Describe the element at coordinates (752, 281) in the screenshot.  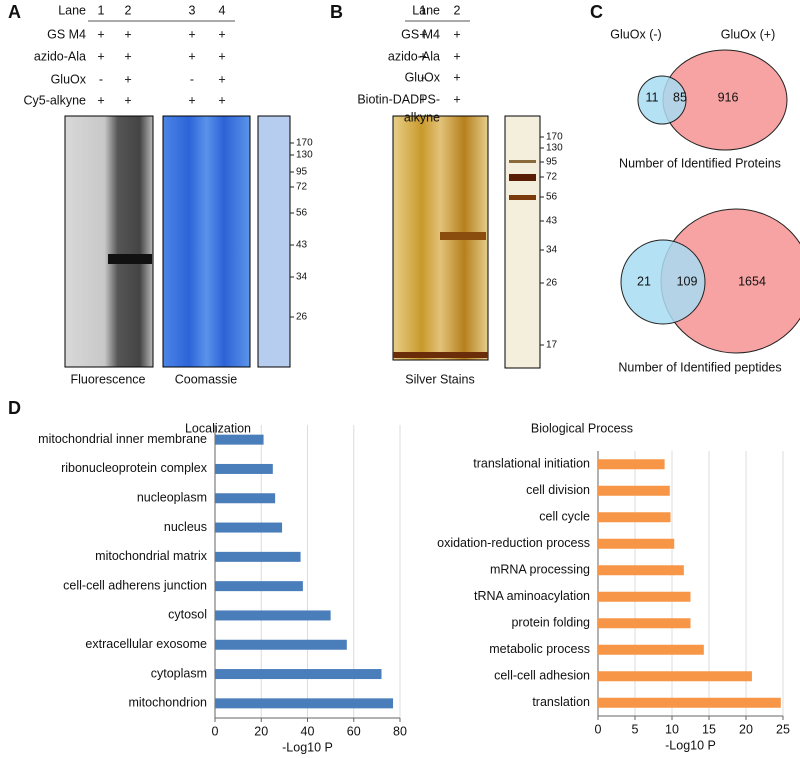
I see `venn-count: 1654` at that location.